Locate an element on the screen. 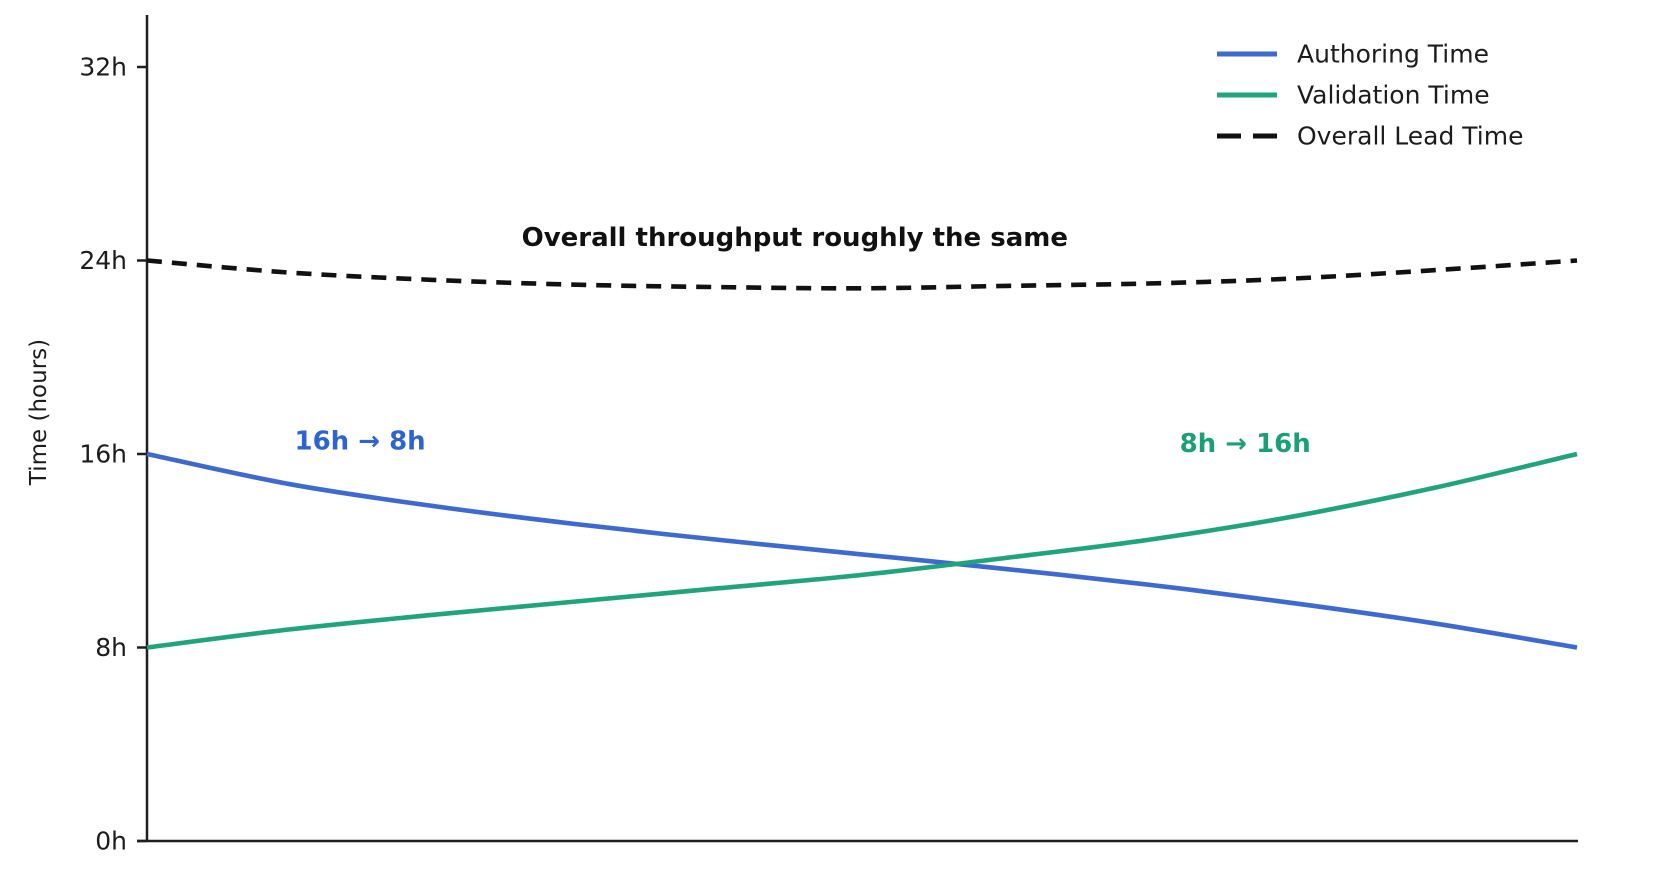 The height and width of the screenshot is (874, 1668). y-tick-label: 16h is located at coordinates (103, 454).